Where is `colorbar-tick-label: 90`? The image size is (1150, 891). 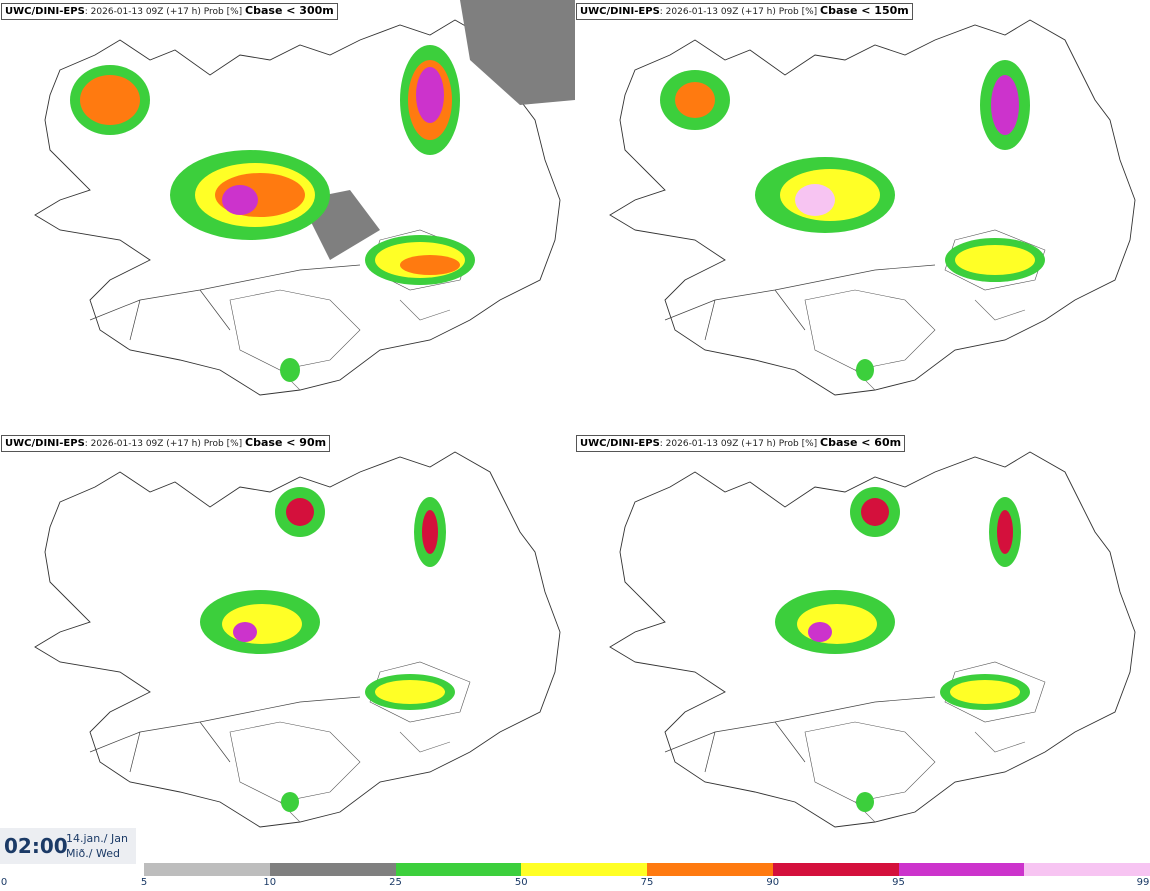 colorbar-tick-label: 90 is located at coordinates (773, 882).